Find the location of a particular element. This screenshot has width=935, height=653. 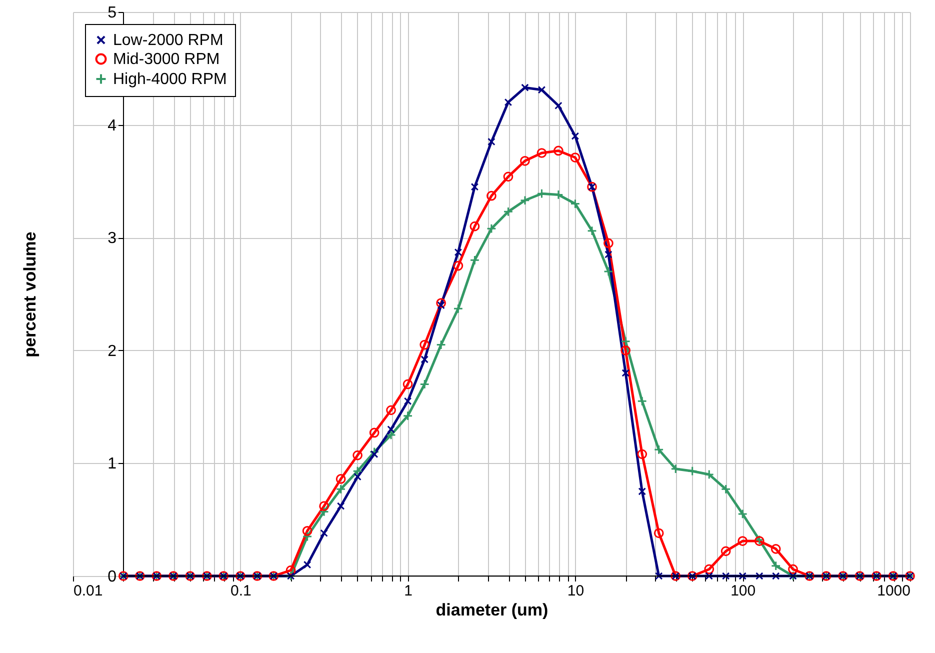

y-tick-label: 5 is located at coordinates (112, 13).